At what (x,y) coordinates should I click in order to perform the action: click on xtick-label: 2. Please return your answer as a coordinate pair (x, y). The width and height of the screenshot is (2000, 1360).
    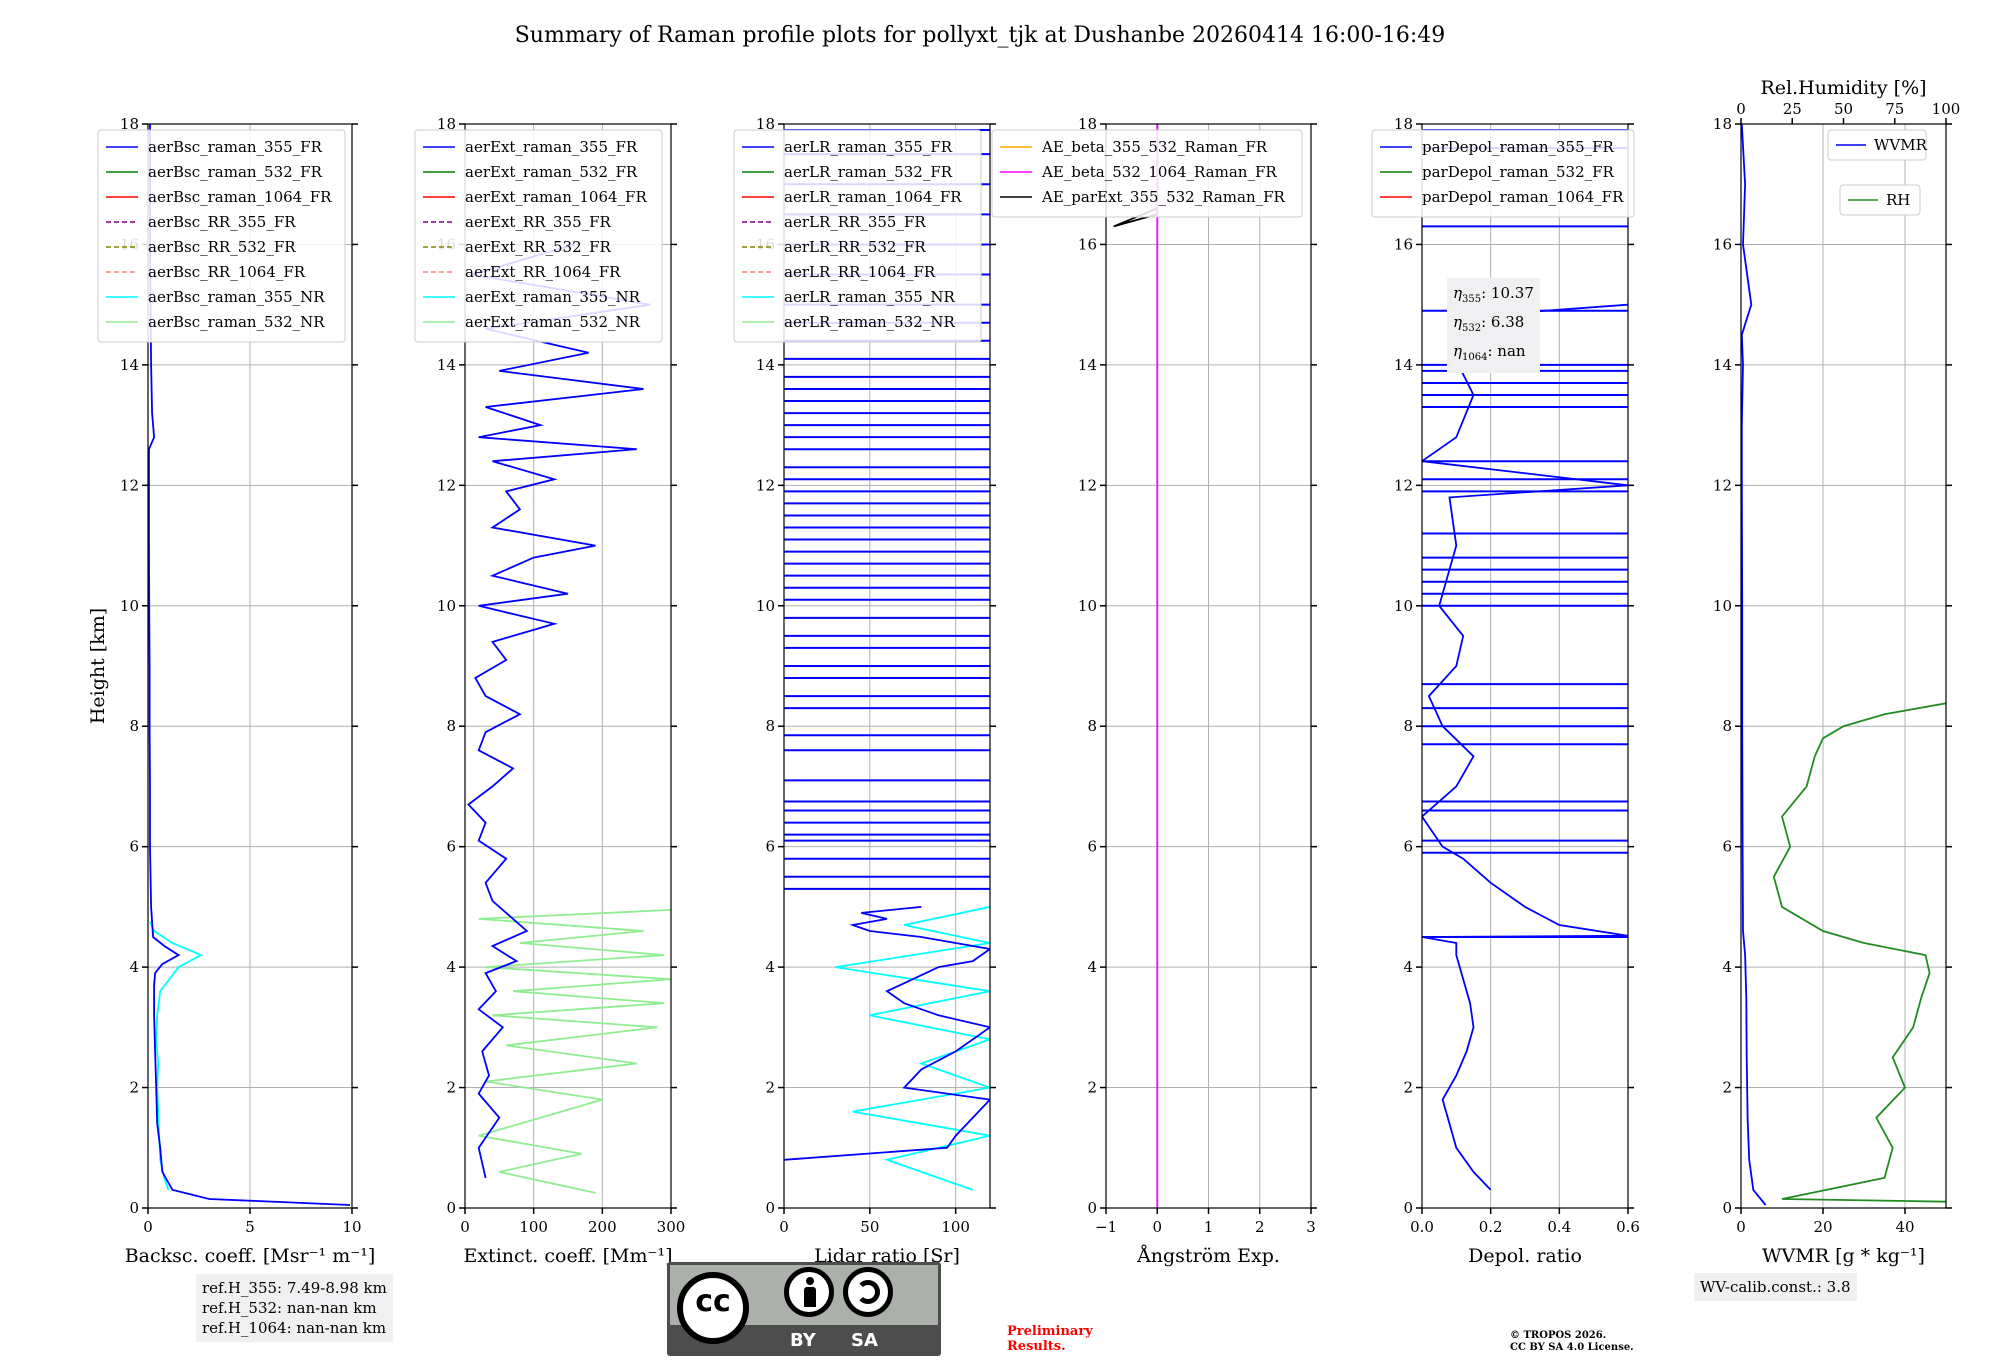
    Looking at the image, I should click on (1260, 1227).